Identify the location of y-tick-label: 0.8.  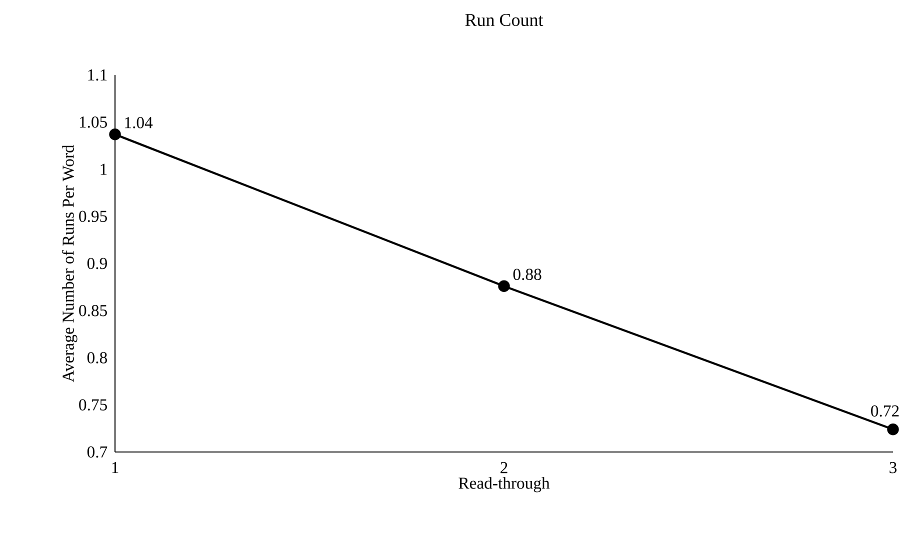
(97, 358).